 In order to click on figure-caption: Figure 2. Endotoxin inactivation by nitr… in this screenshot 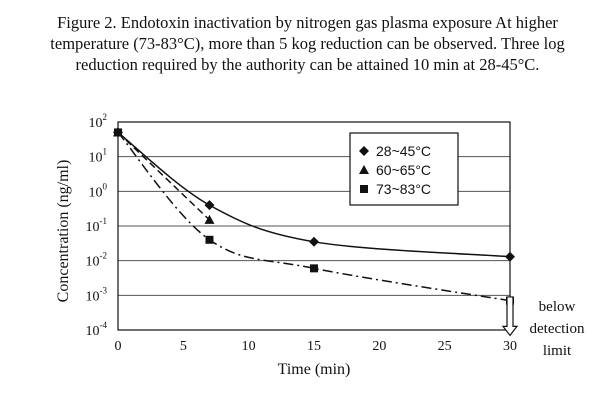, I will do `click(307, 43)`.